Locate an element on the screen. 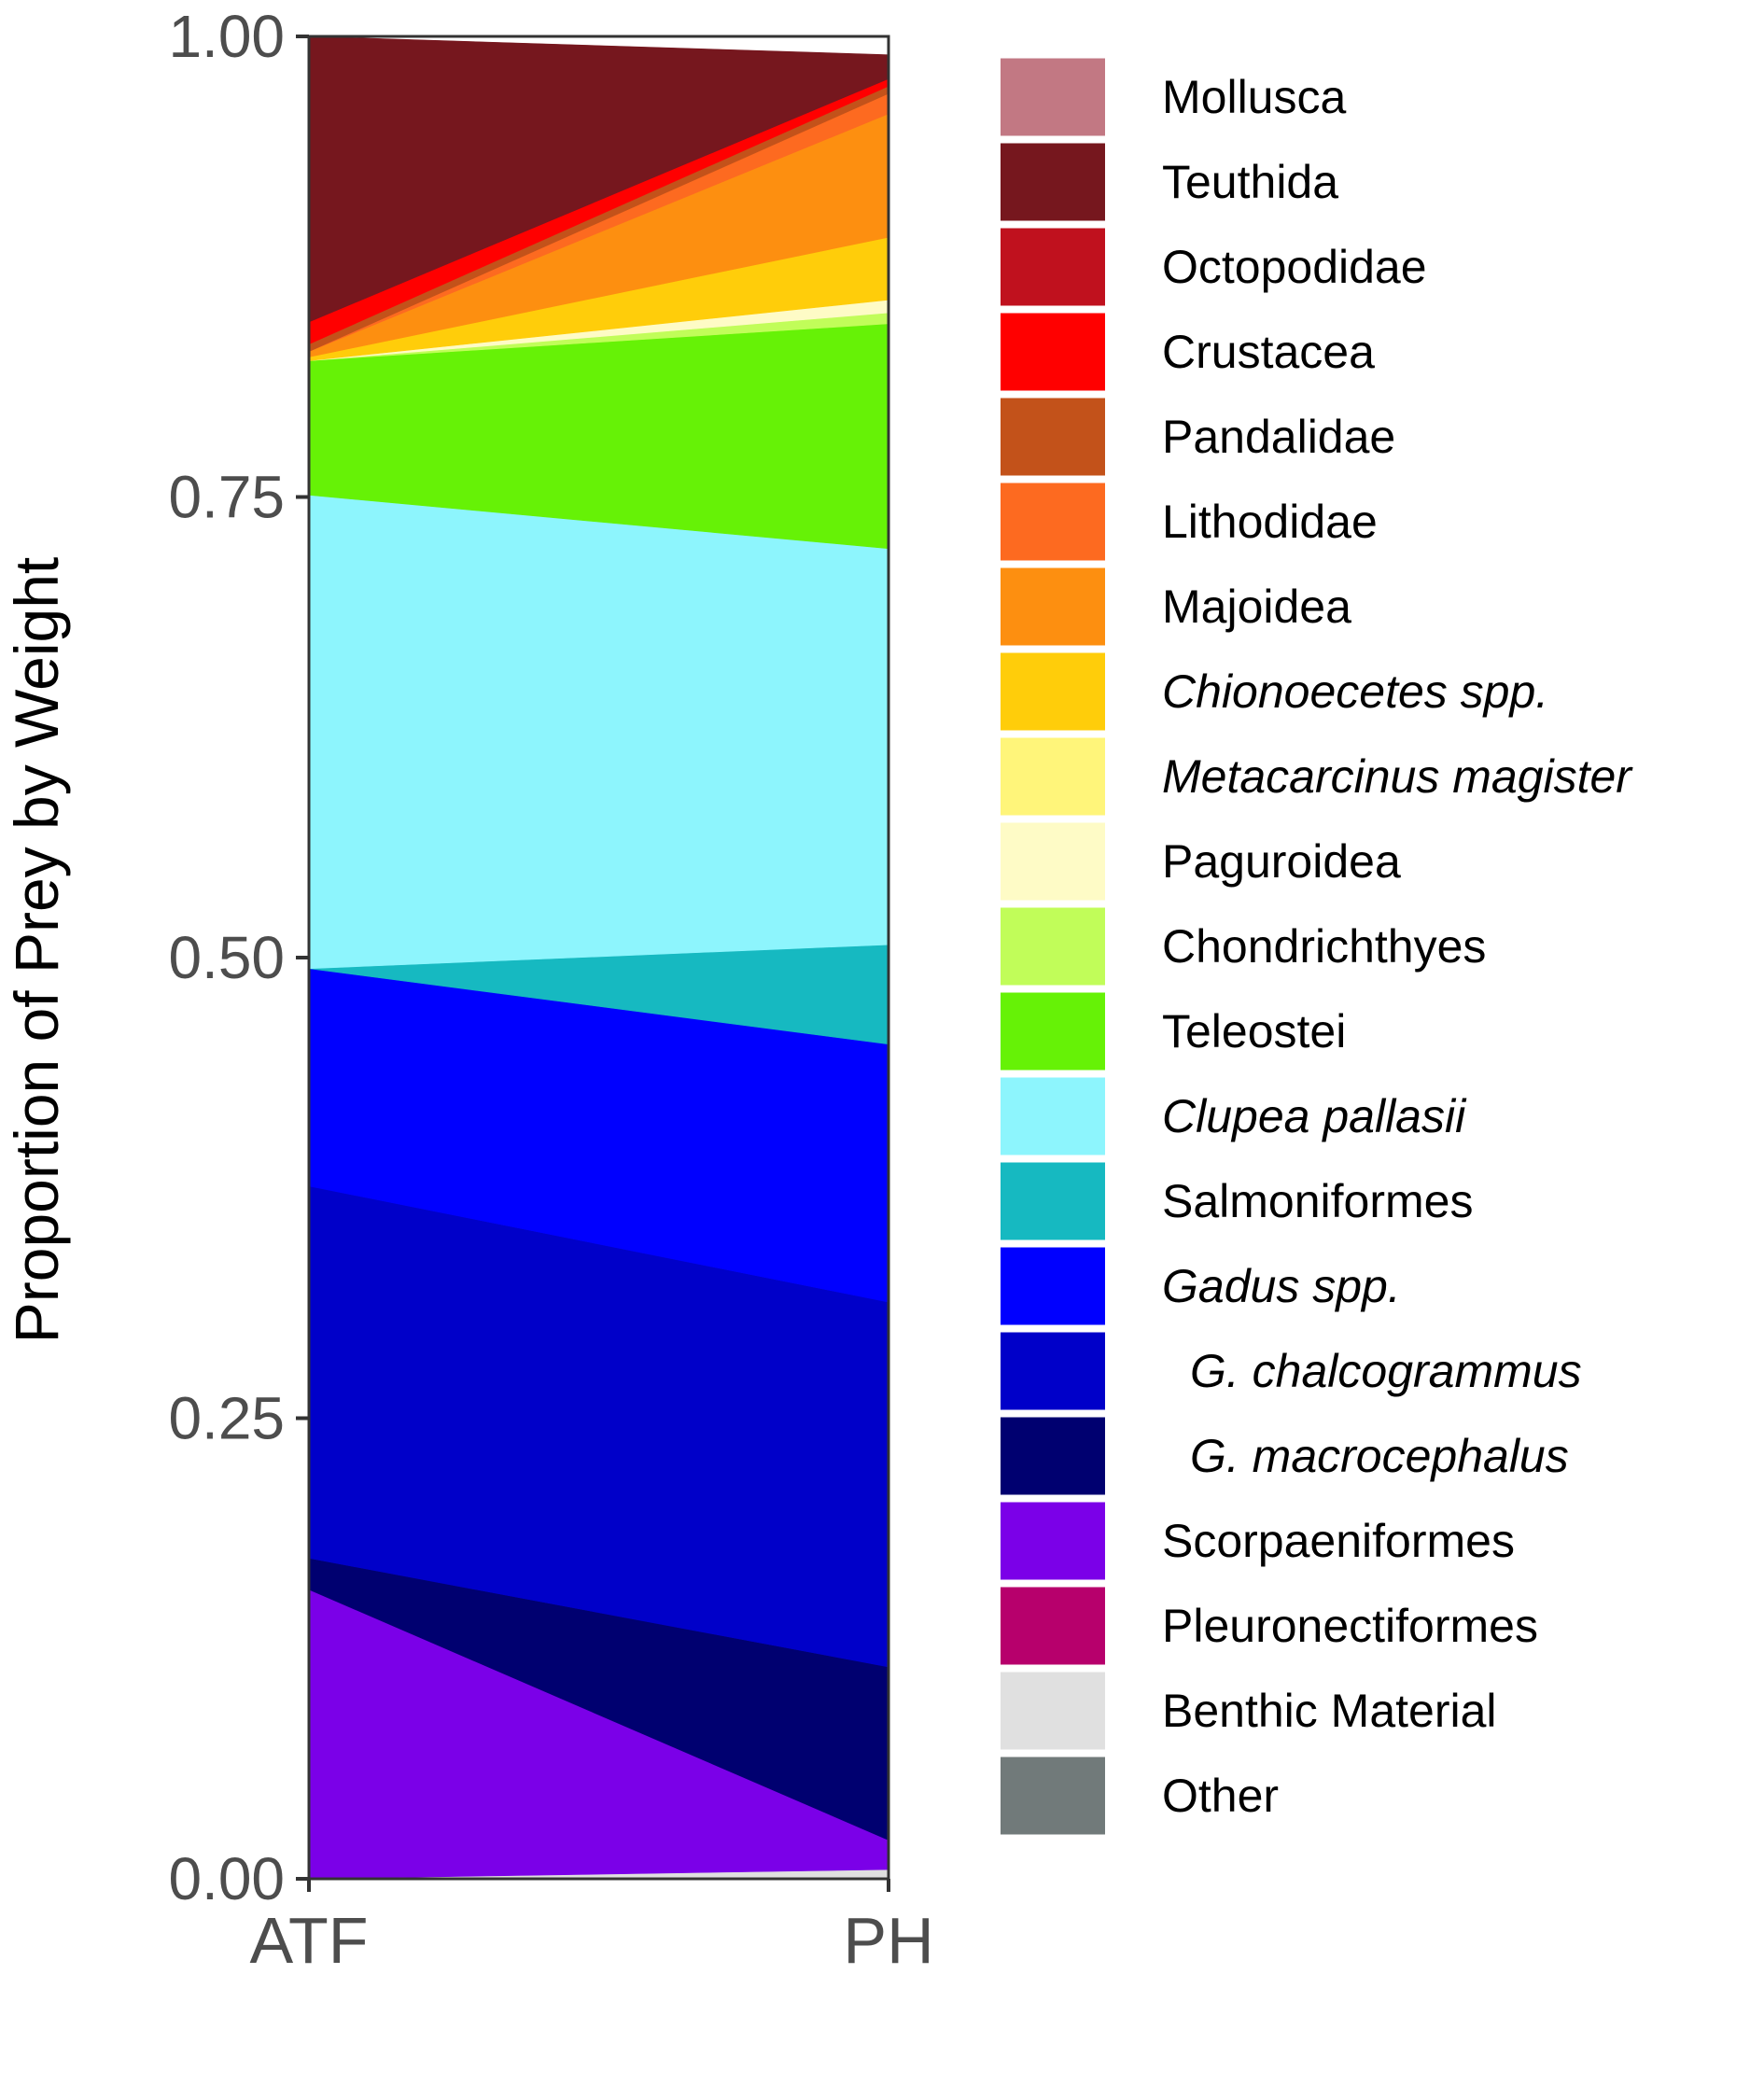  legend-item-g-chalcogrammus: G. chalcogrammus is located at coordinates (1291, 1371).